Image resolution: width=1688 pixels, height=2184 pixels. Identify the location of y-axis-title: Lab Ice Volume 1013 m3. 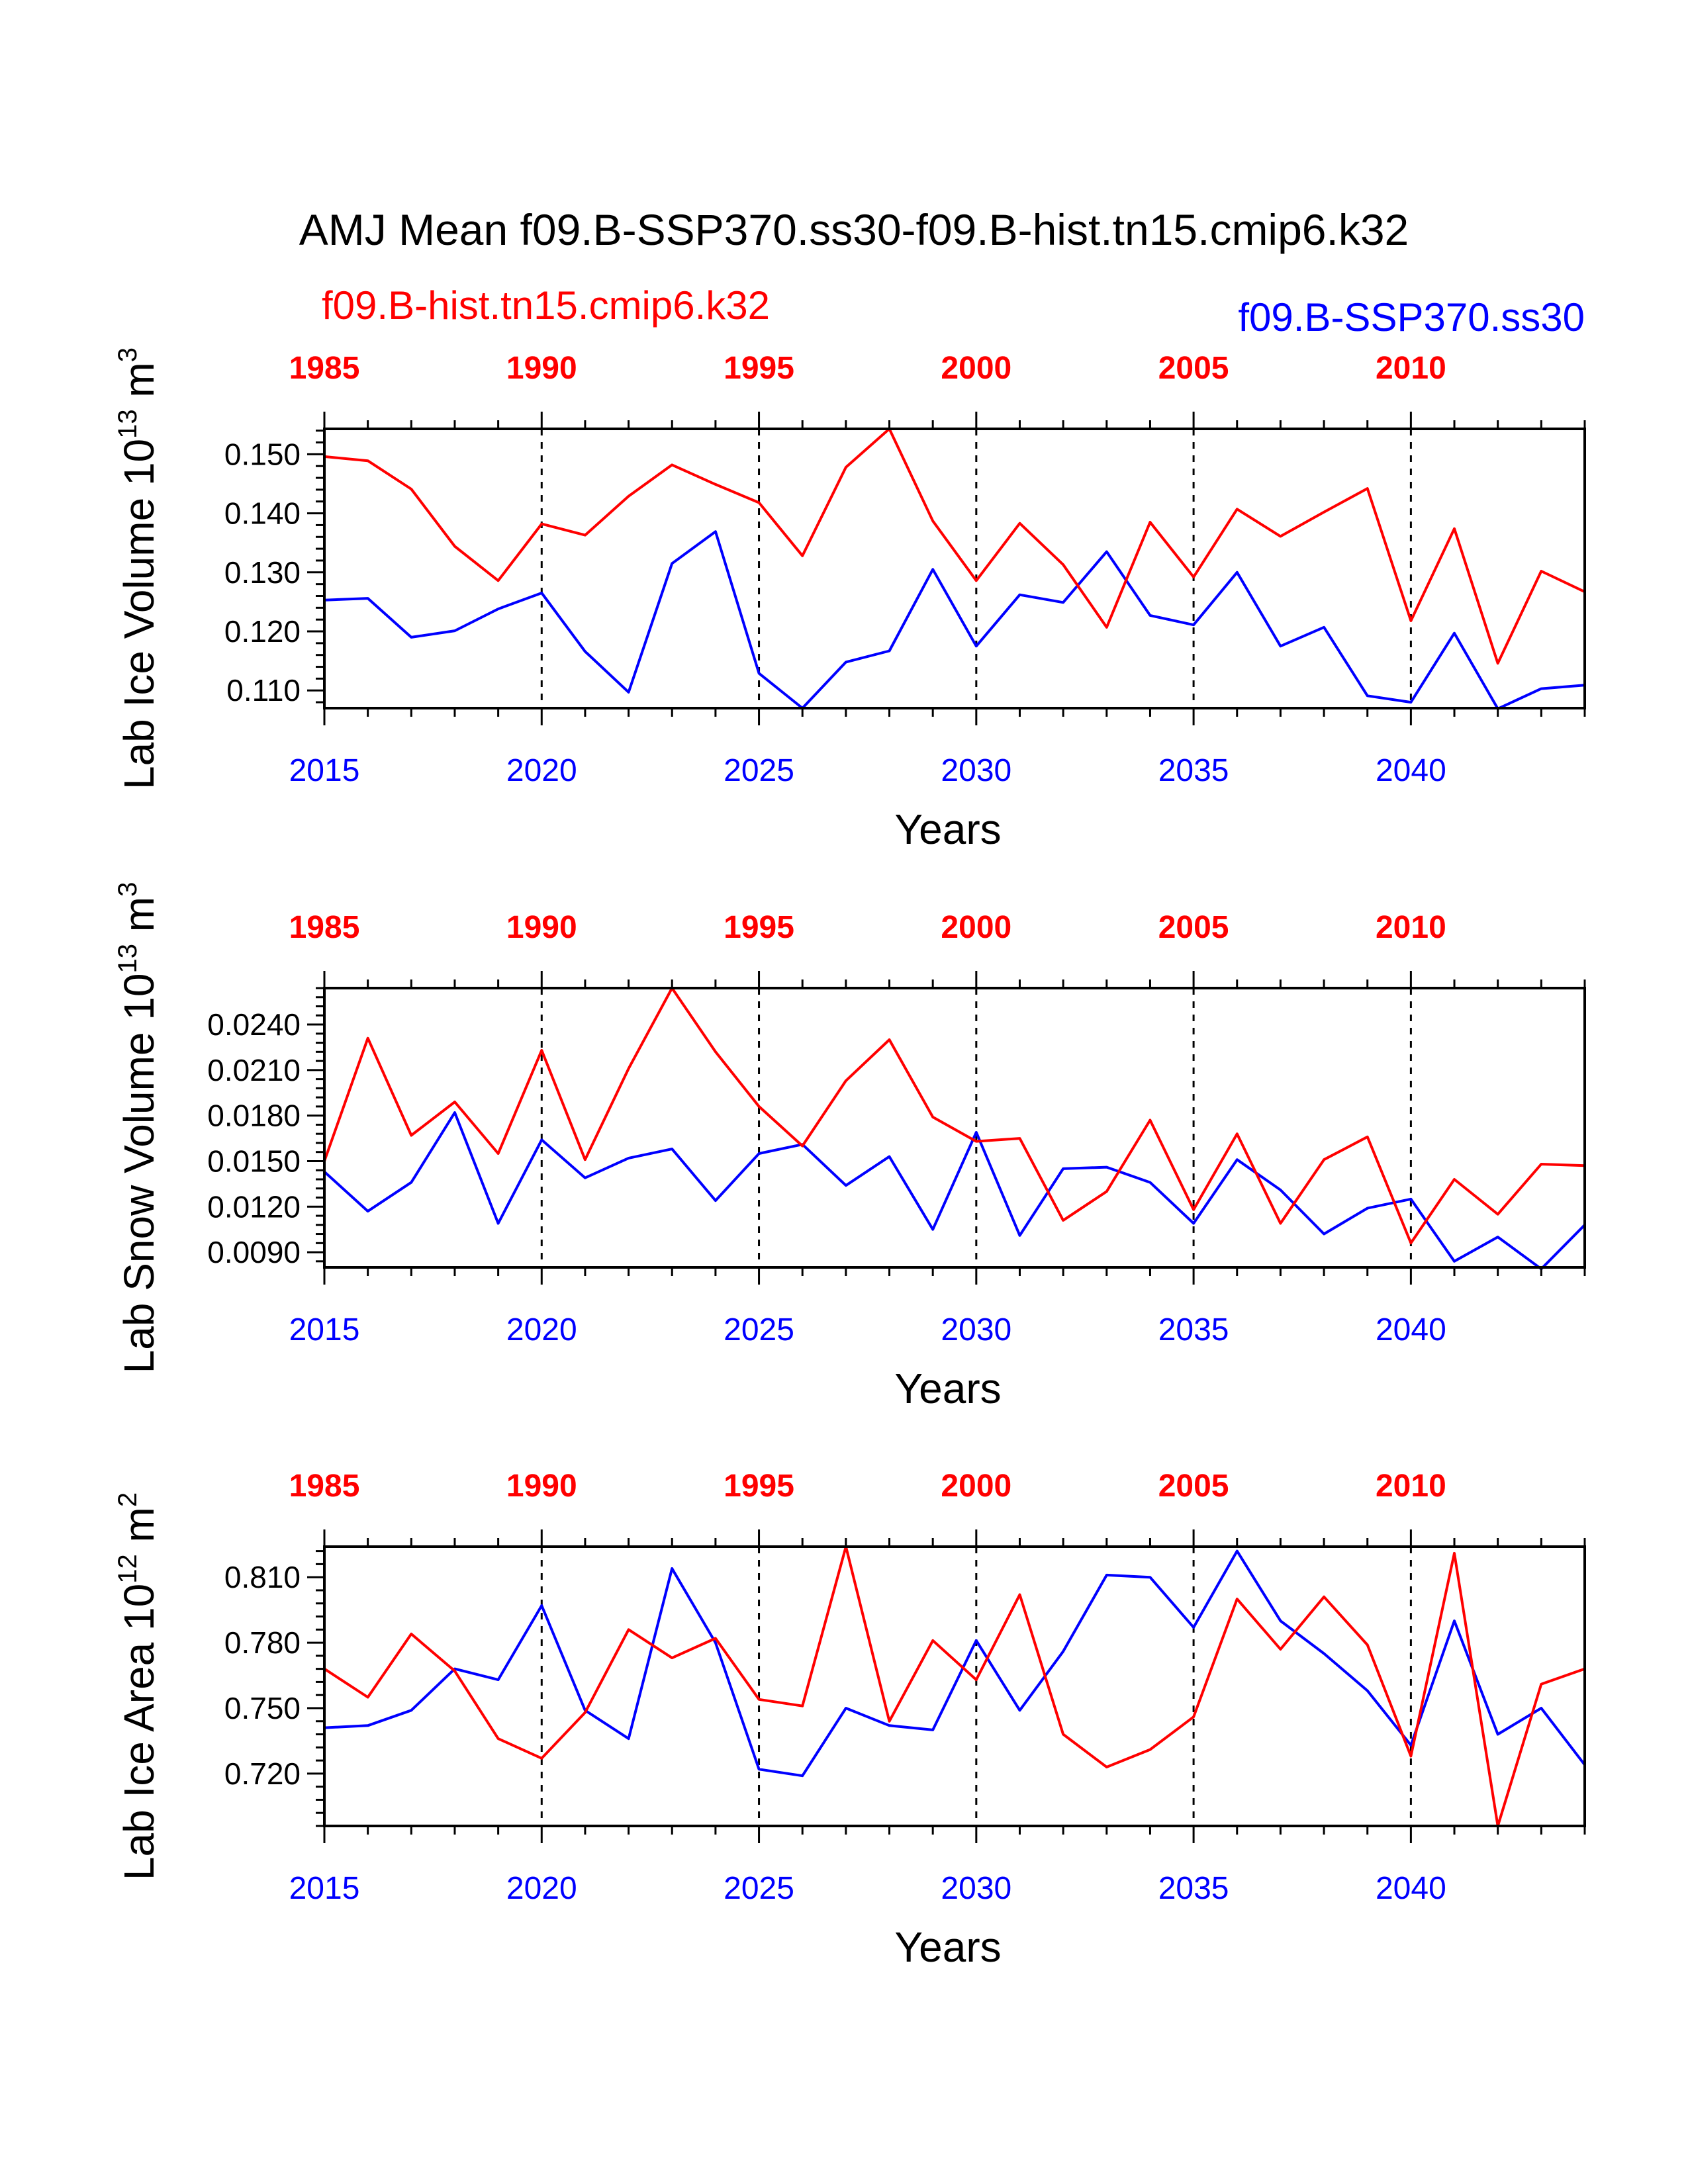
(138, 568).